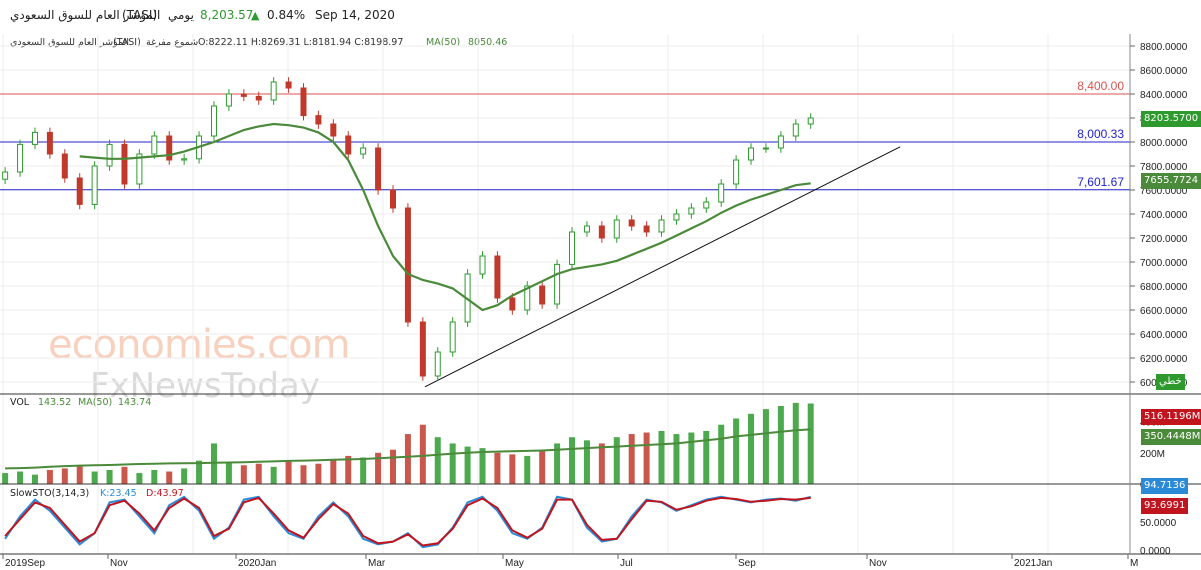  What do you see at coordinates (1100, 86) in the screenshot?
I see `level-label-1: 8,400.00` at bounding box center [1100, 86].